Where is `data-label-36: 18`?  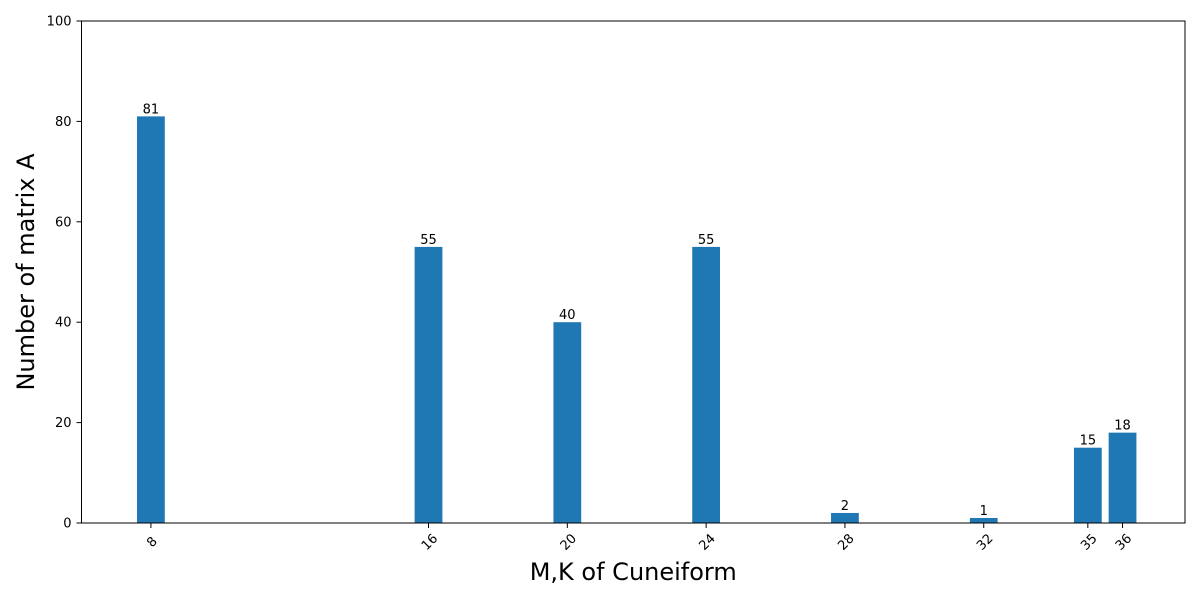
data-label-36: 18 is located at coordinates (1122, 426).